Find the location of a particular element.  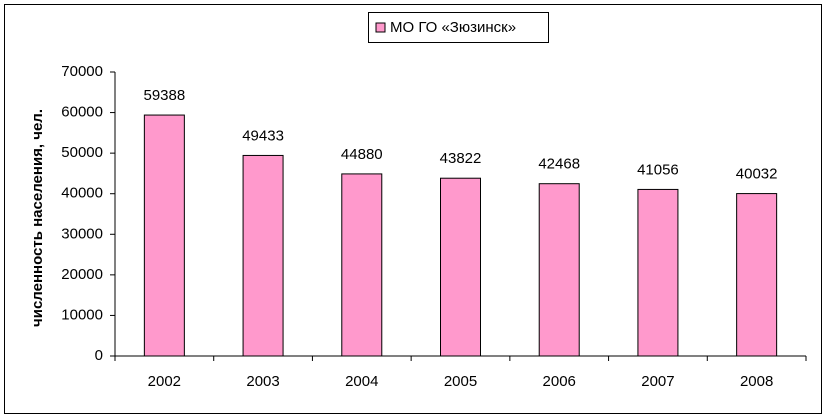

data-label: 40032 is located at coordinates (757, 174).